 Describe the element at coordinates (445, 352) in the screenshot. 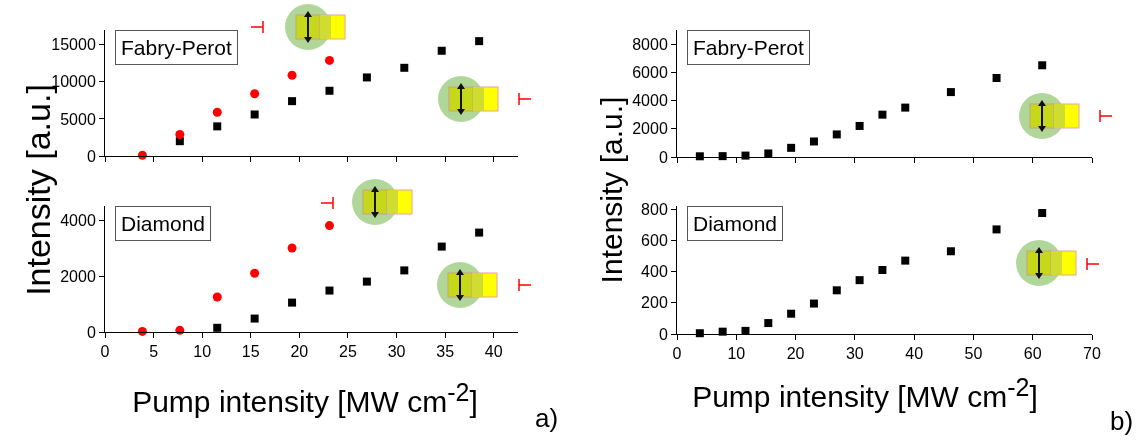

I see `x-tick-label: 35` at that location.